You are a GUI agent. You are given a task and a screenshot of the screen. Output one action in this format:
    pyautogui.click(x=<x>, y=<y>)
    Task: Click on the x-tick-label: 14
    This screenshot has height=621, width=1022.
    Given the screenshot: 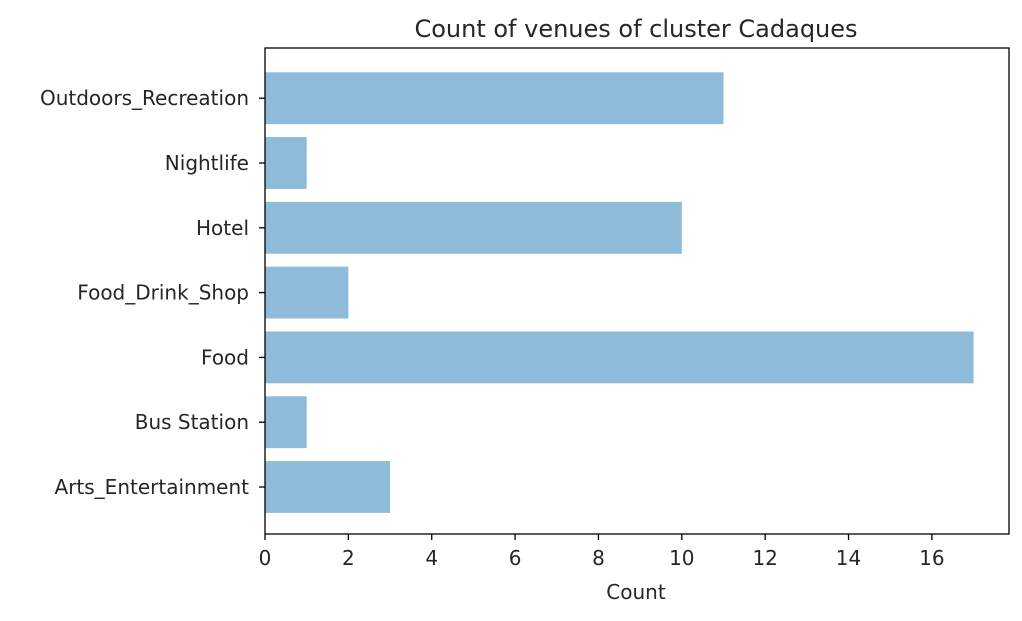 What is the action you would take?
    pyautogui.click(x=848, y=558)
    